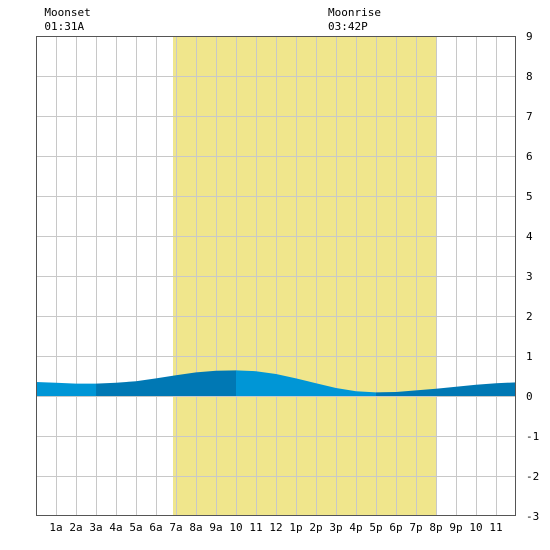 Image resolution: width=550 pixels, height=550 pixels. I want to click on y-tick-label: 9, so click(529, 36).